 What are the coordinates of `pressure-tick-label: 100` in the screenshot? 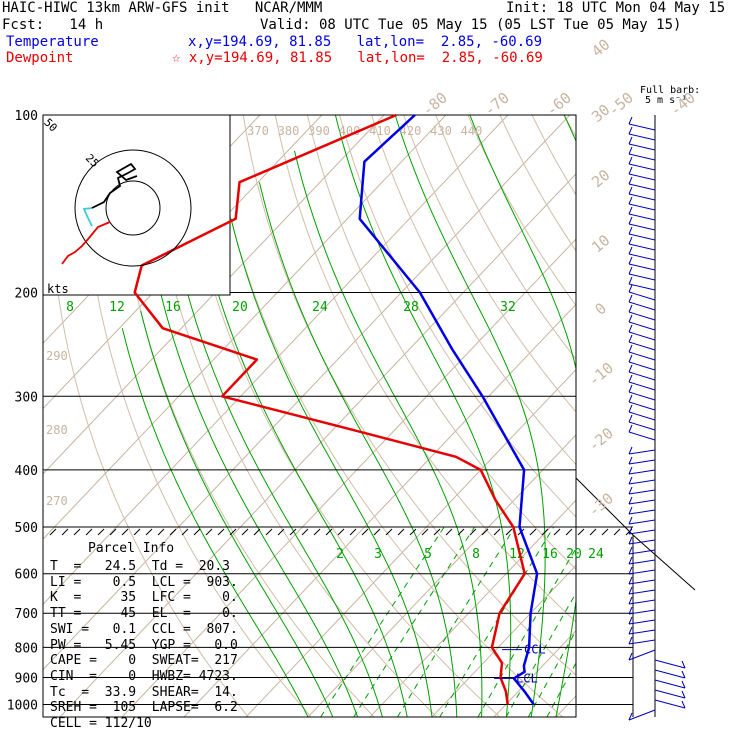 It's located at (26, 116).